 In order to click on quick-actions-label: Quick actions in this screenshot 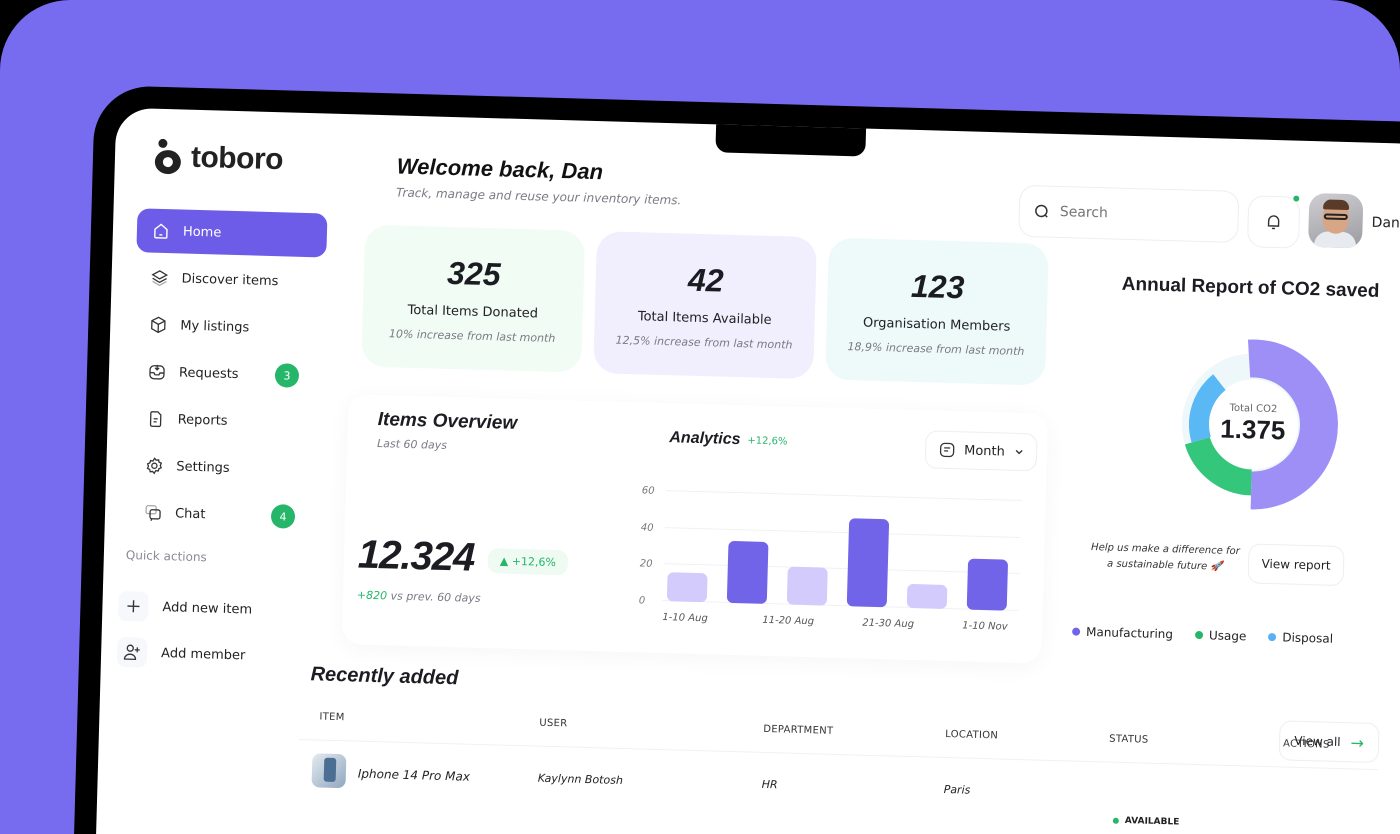, I will do `click(166, 556)`.